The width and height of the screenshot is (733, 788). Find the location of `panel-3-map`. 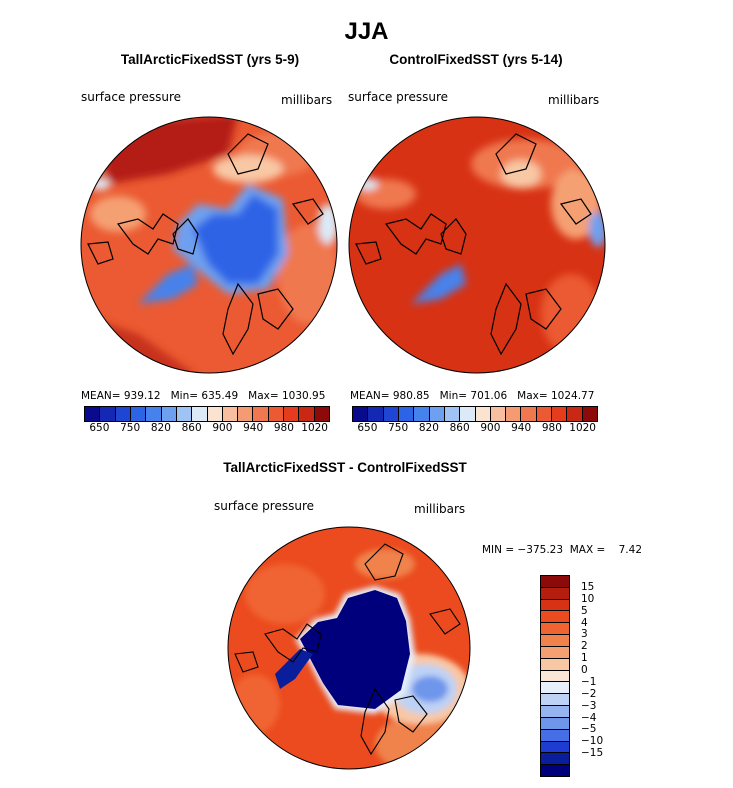

panel-3-map is located at coordinates (349, 648).